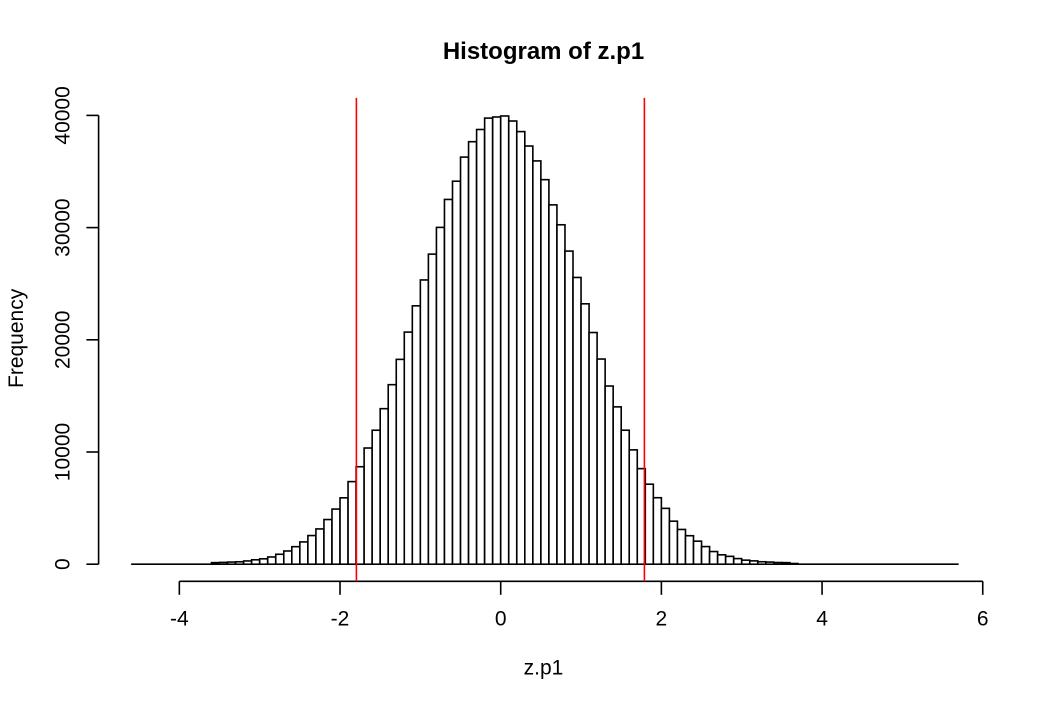 The height and width of the screenshot is (705, 1041). What do you see at coordinates (63, 227) in the screenshot?
I see `svg-text: 30000` at bounding box center [63, 227].